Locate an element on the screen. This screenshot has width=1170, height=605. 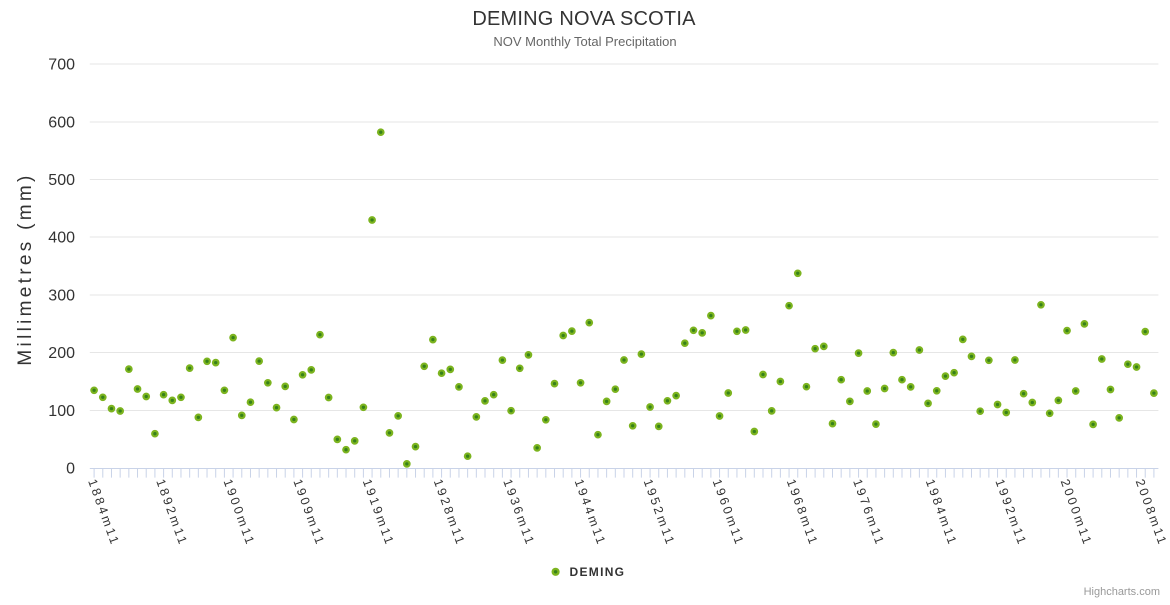
svg-text: DEMING NOVA SCOTIA is located at coordinates (584, 19).